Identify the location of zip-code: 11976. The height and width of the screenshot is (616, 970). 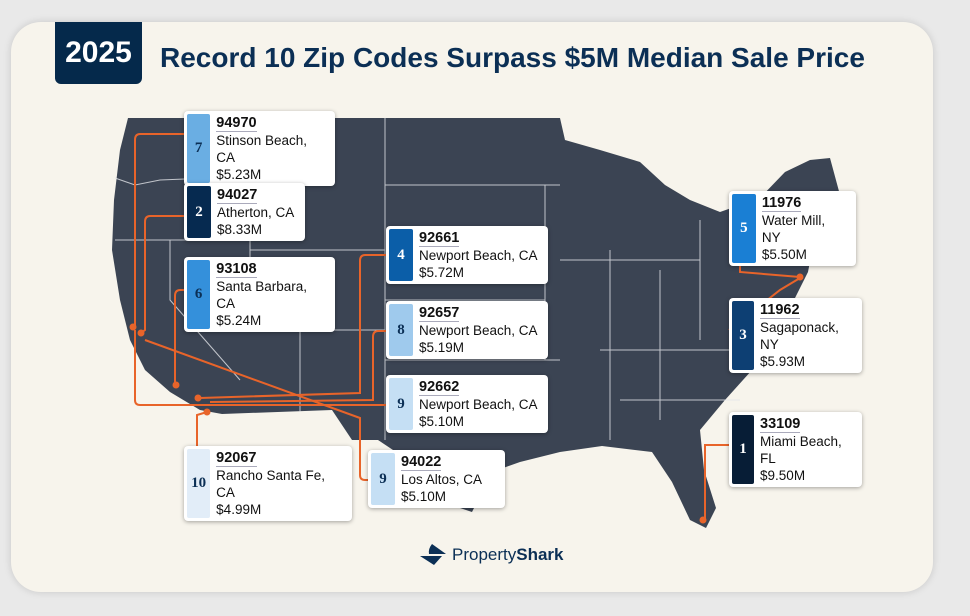
(781, 203).